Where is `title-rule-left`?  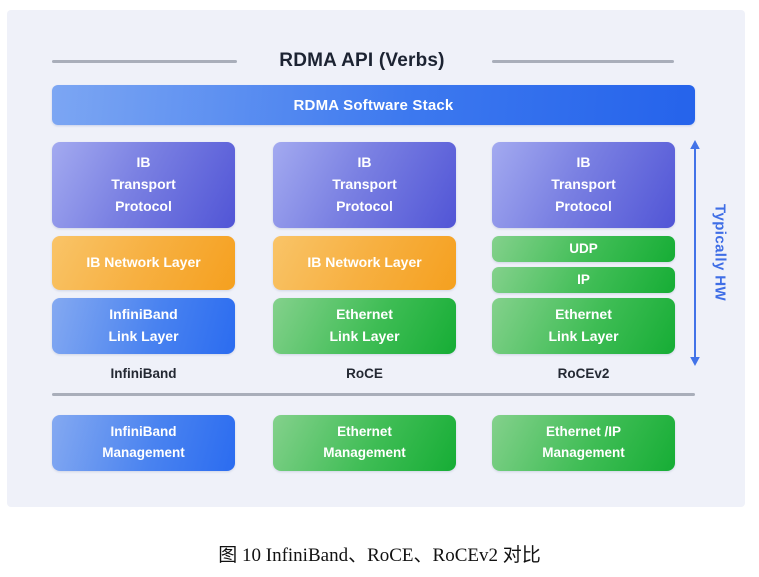
title-rule-left is located at coordinates (144, 61).